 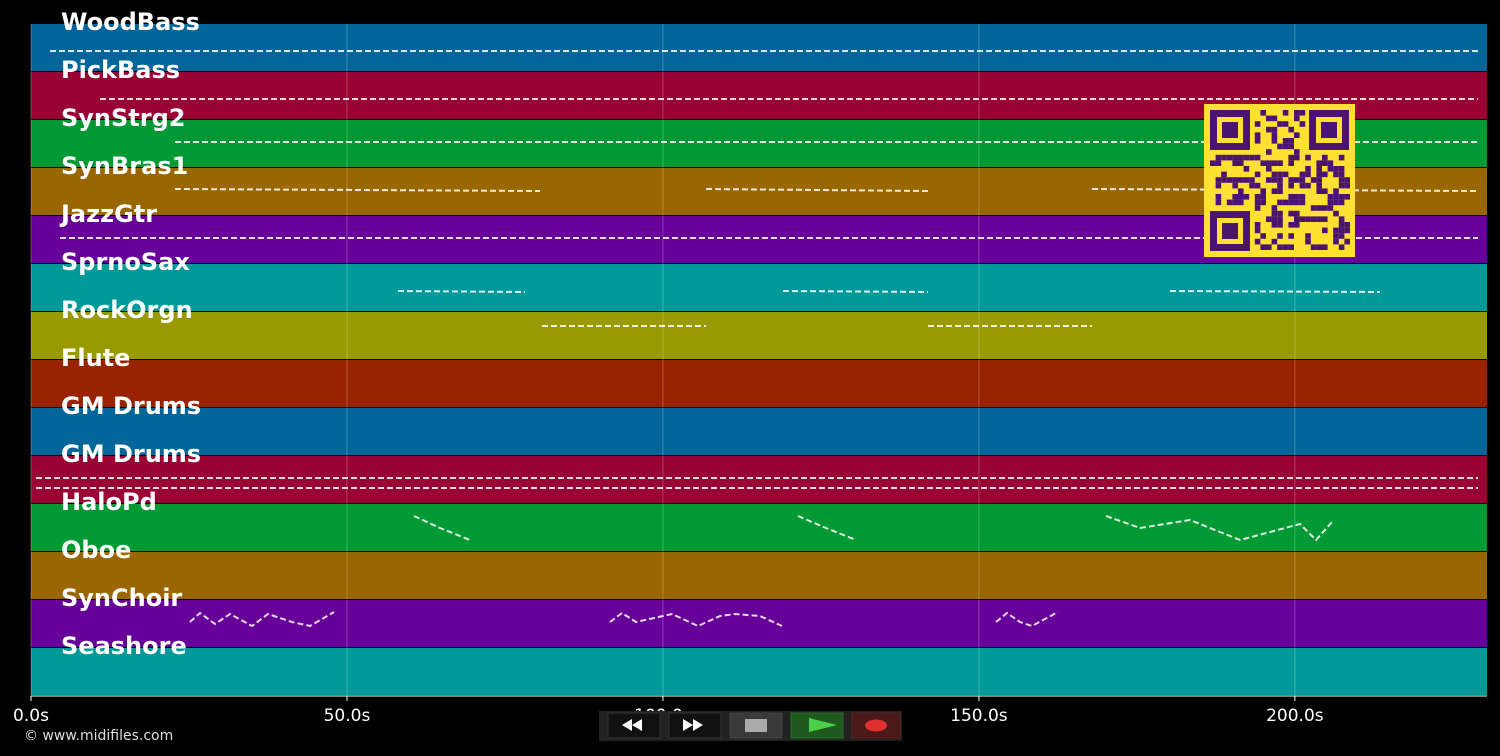 I want to click on stop-button, so click(x=756, y=725).